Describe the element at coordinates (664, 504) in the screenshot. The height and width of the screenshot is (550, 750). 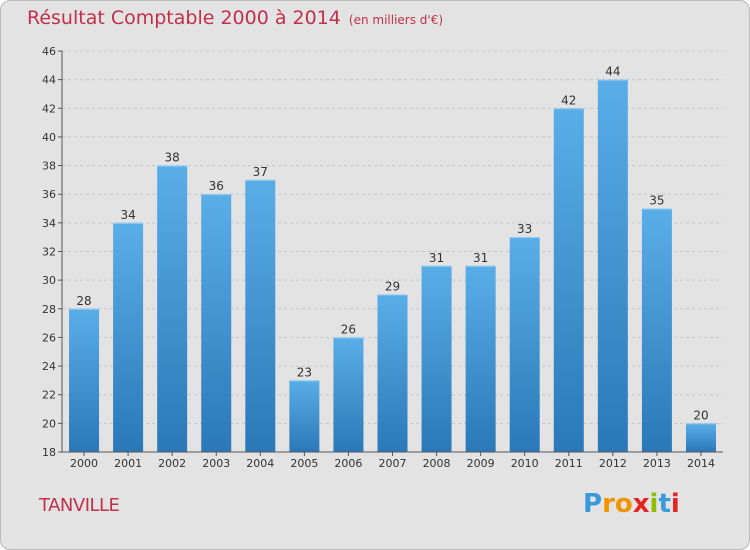
I see `logo-letter: t` at that location.